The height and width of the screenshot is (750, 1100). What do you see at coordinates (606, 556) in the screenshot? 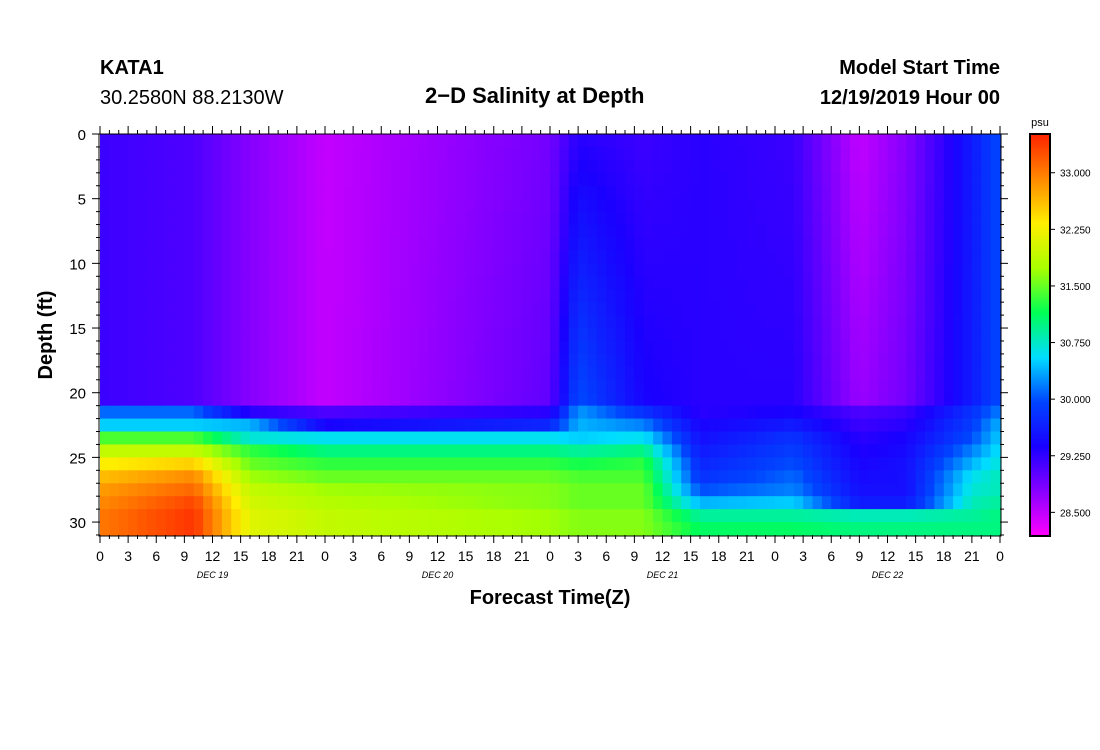
I see `x-tick-label: 6` at bounding box center [606, 556].